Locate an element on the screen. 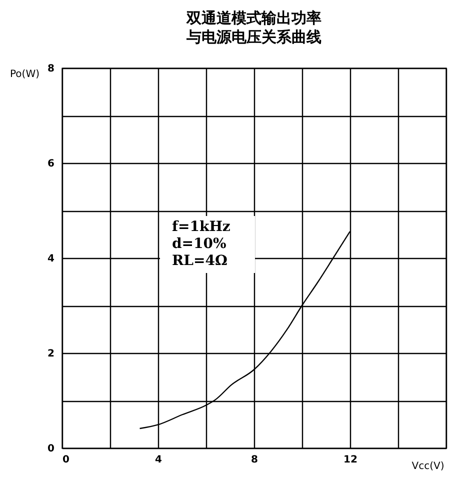 This screenshot has height=483, width=454. y-tick-label: 0 is located at coordinates (51, 449).